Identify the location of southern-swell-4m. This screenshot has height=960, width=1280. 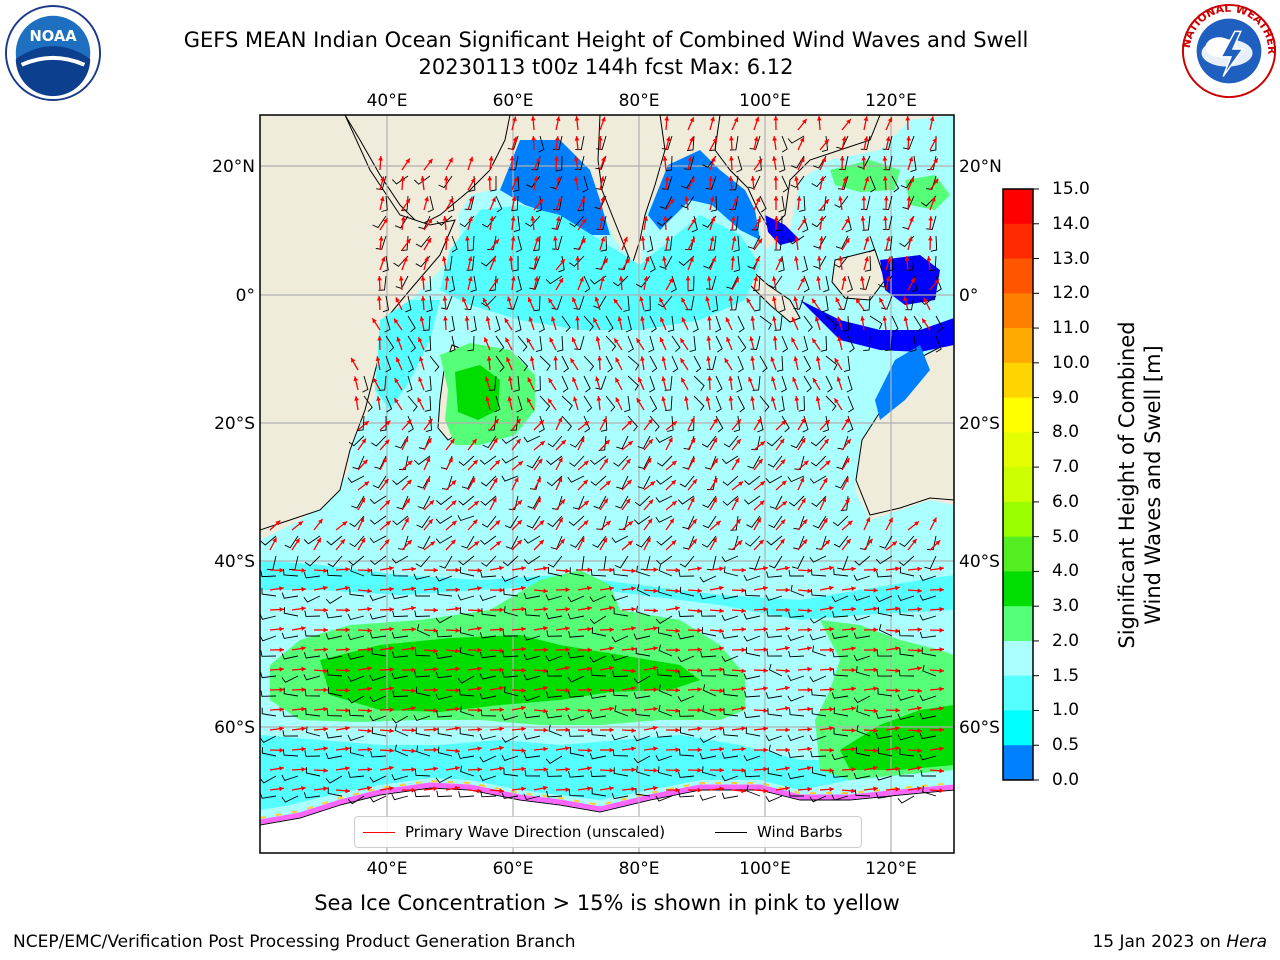
(510, 673).